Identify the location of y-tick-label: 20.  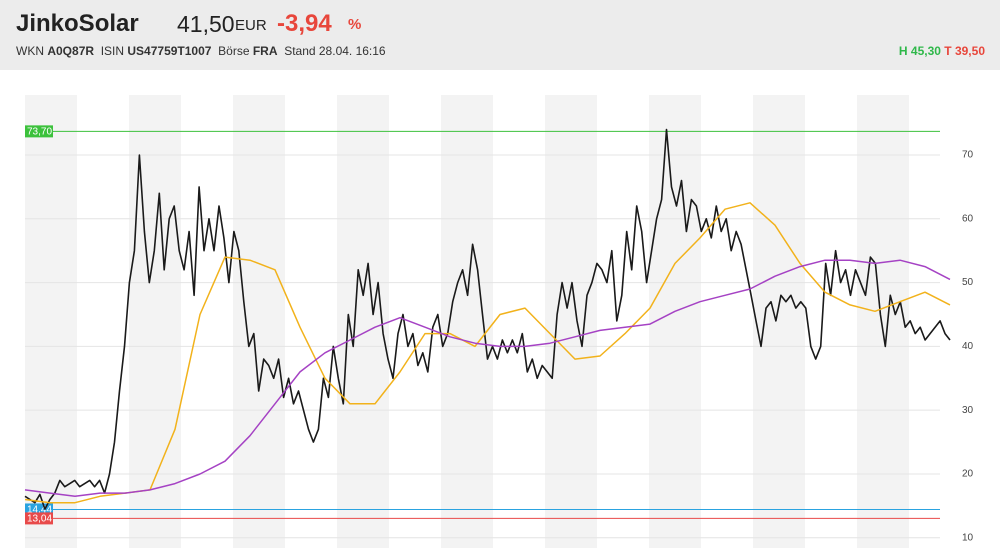
(968, 474).